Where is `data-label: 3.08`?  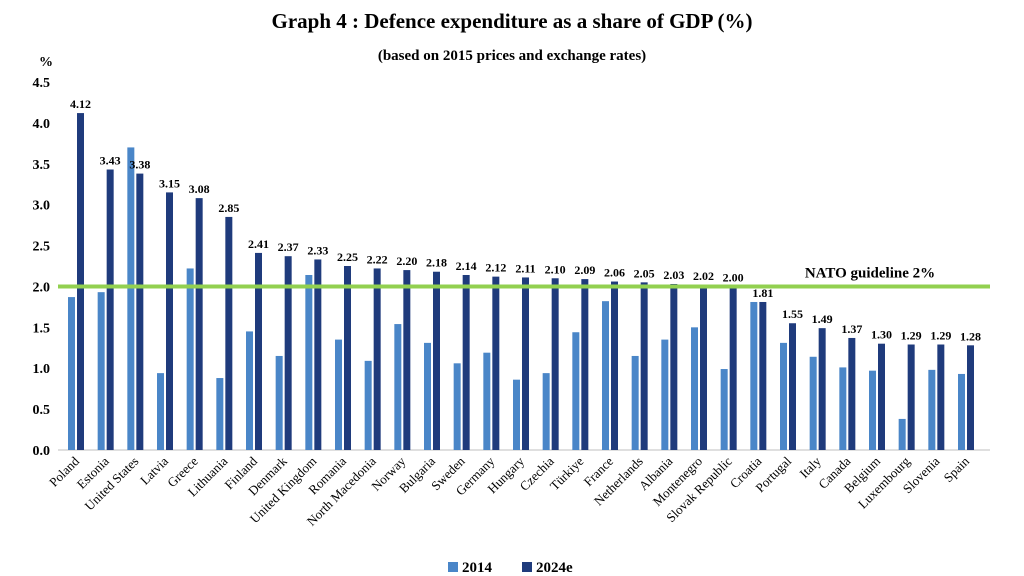 data-label: 3.08 is located at coordinates (199, 189).